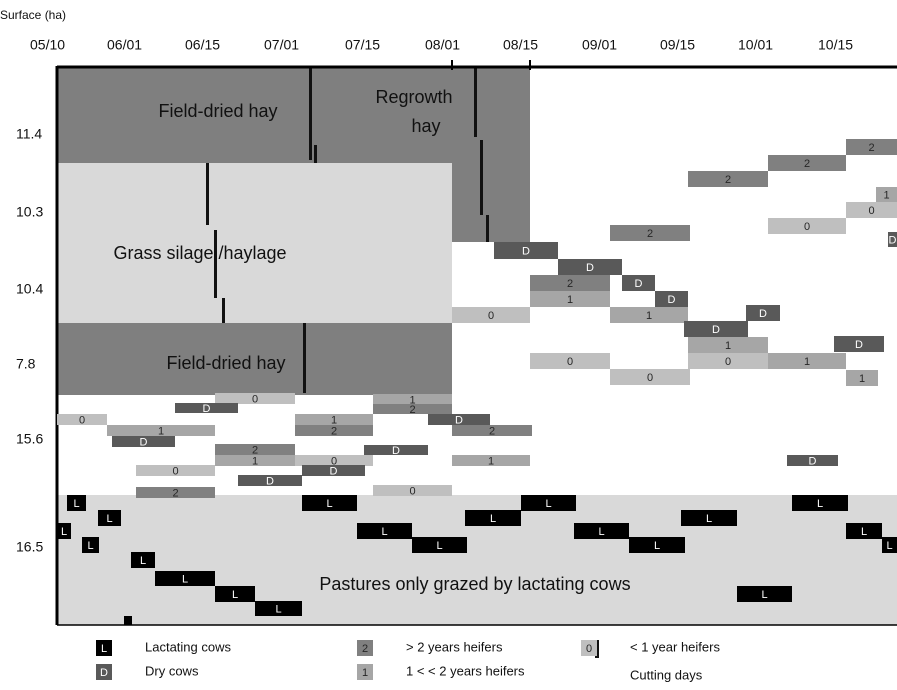 Image resolution: width=897 pixels, height=690 pixels. What do you see at coordinates (47, 45) in the screenshot?
I see `x-tick-label: 05/10` at bounding box center [47, 45].